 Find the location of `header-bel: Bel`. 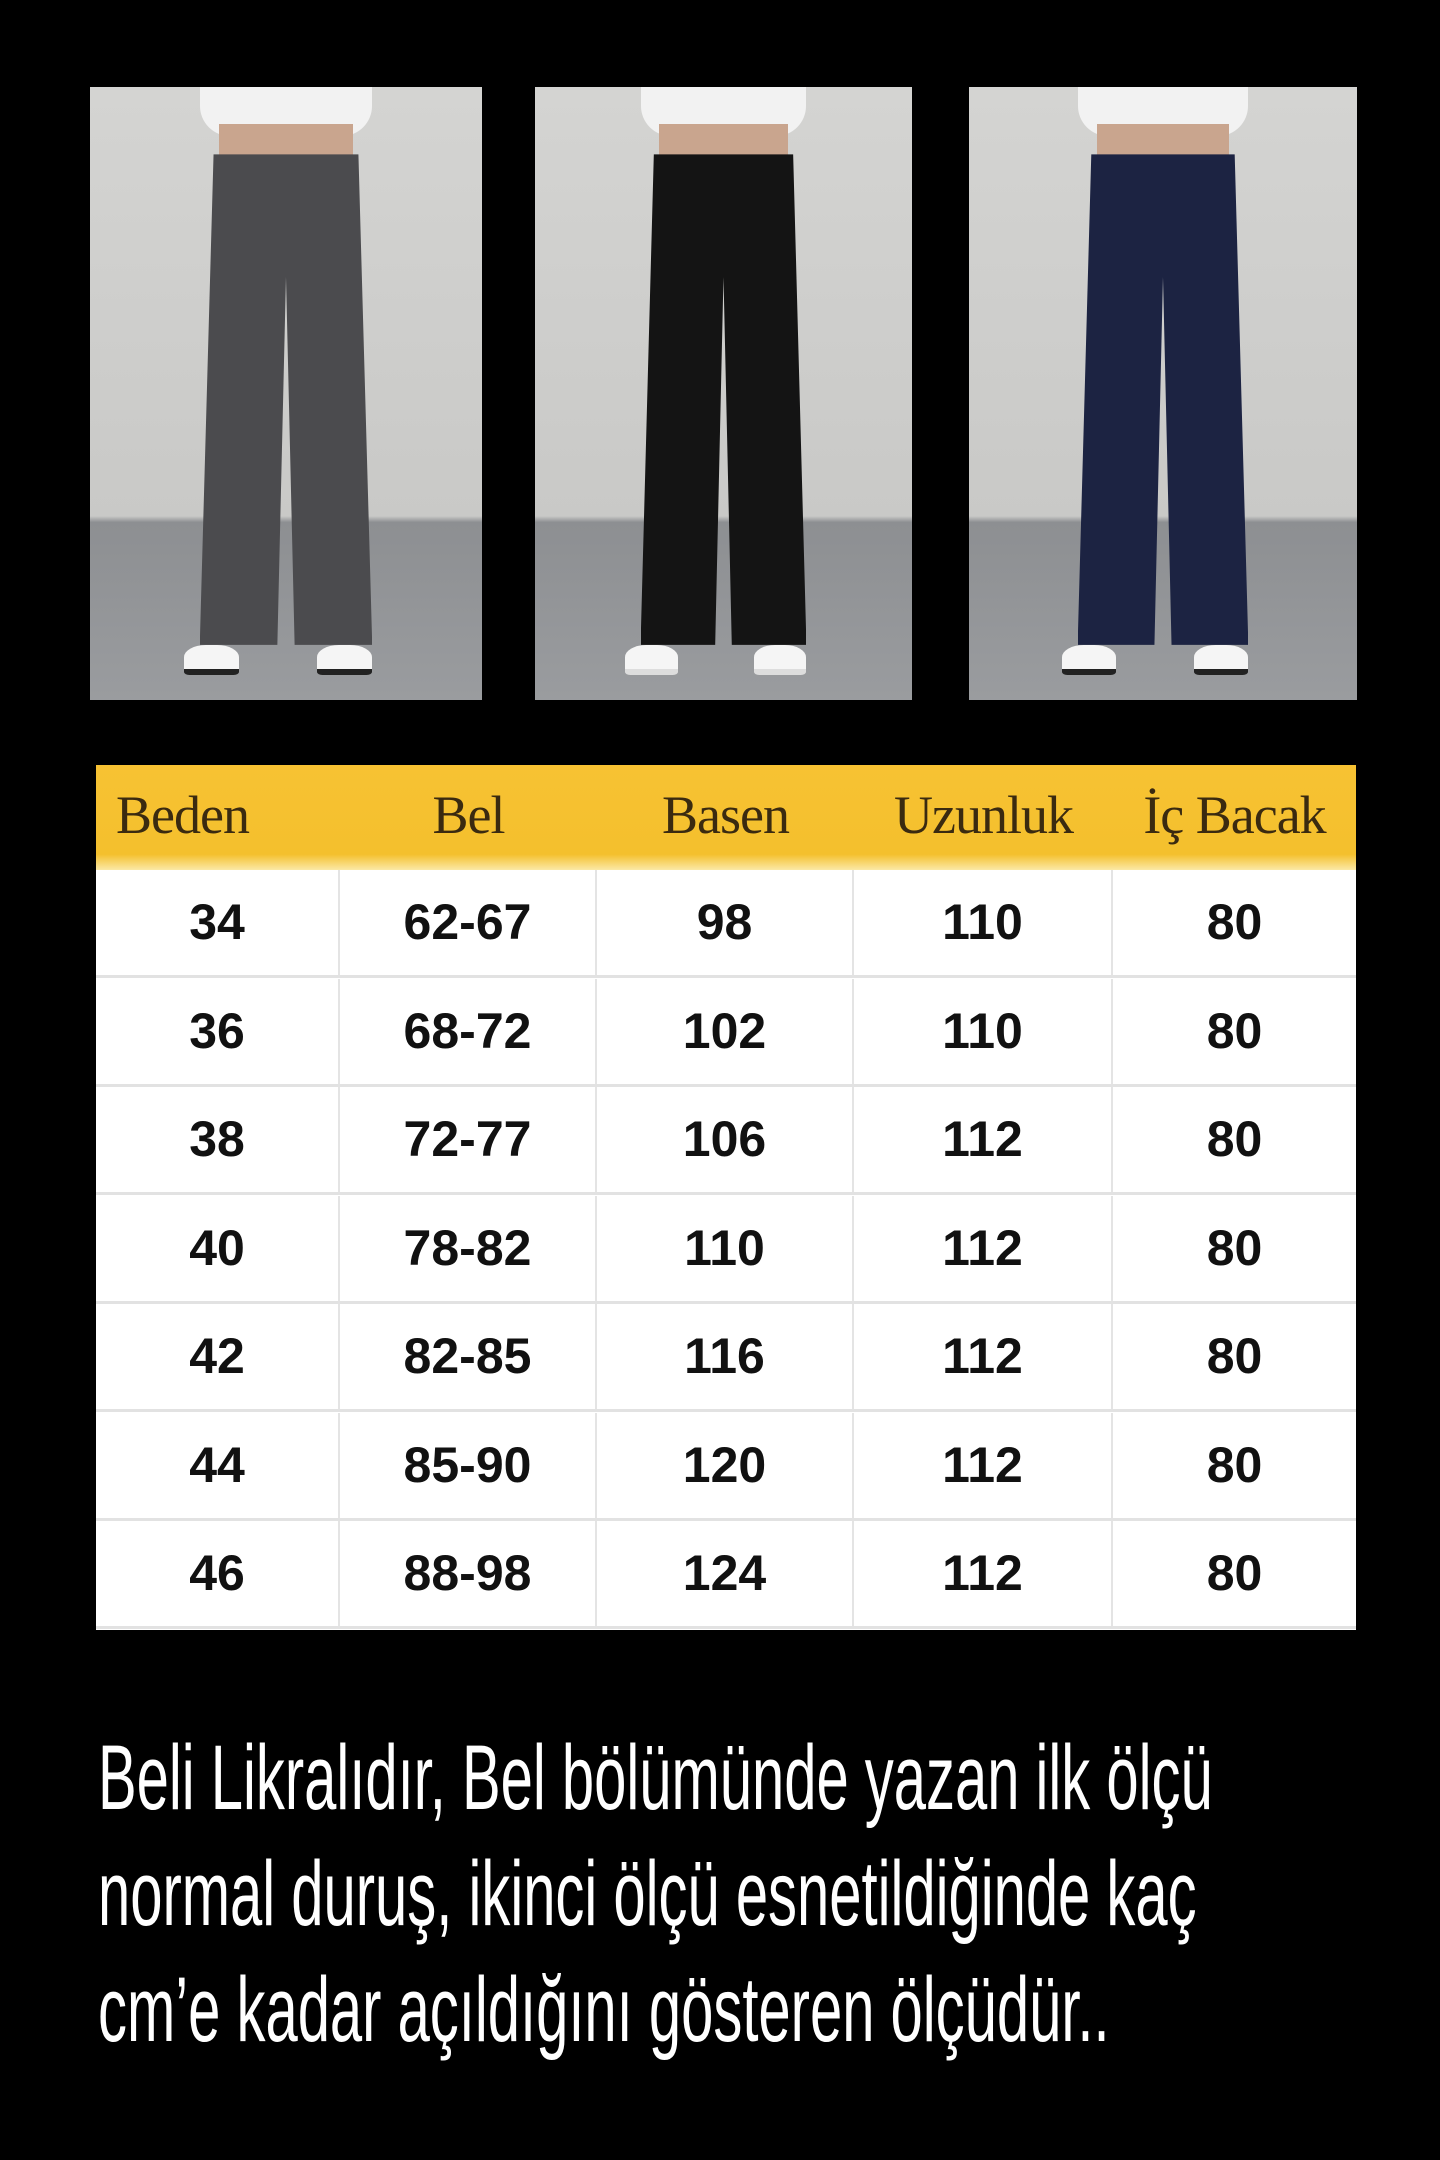

header-bel: Bel is located at coordinates (469, 815).